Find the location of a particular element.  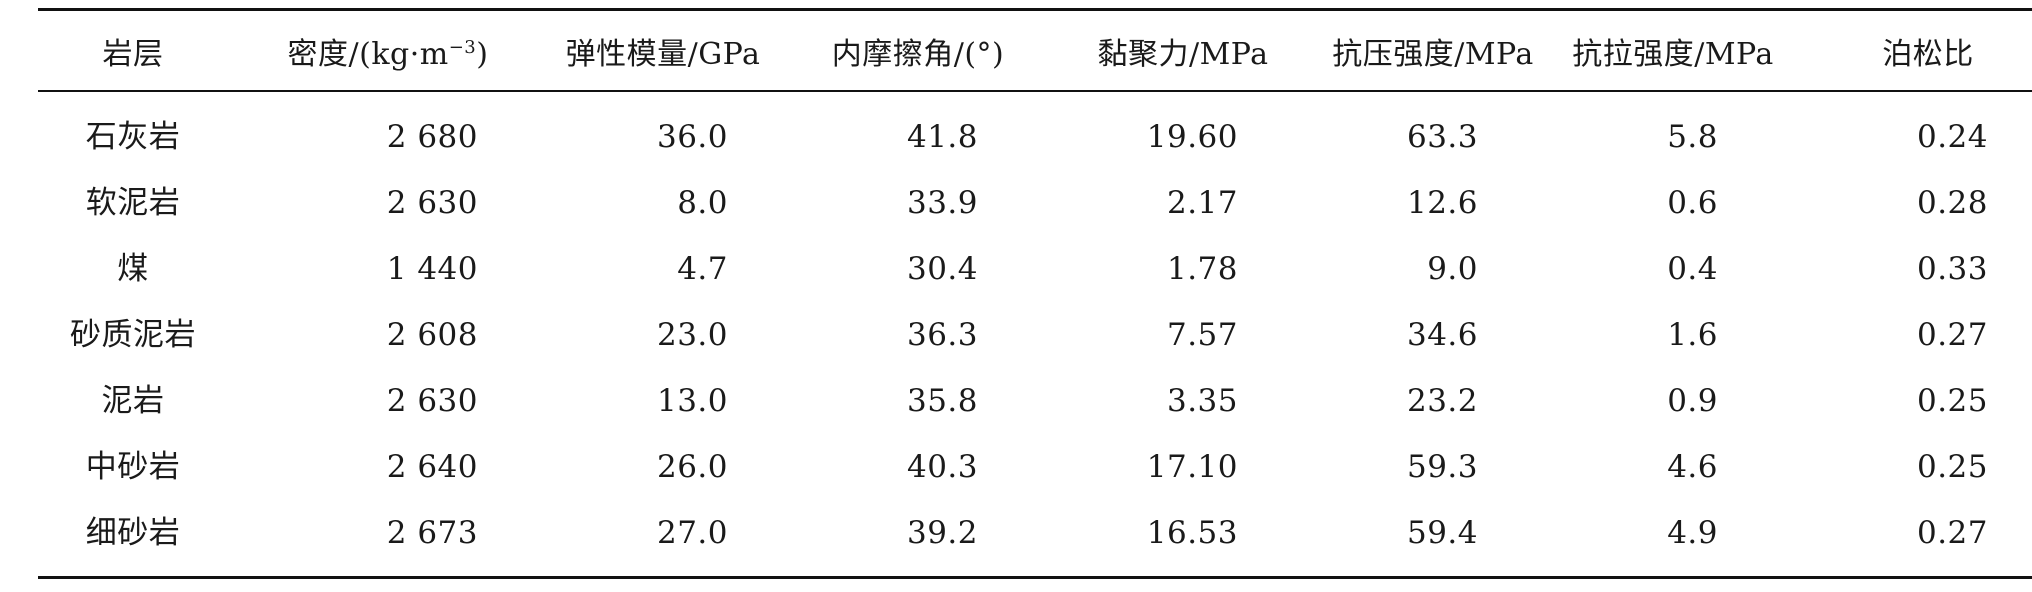

cell-compressive-strength: 59.3 is located at coordinates (1442, 467).